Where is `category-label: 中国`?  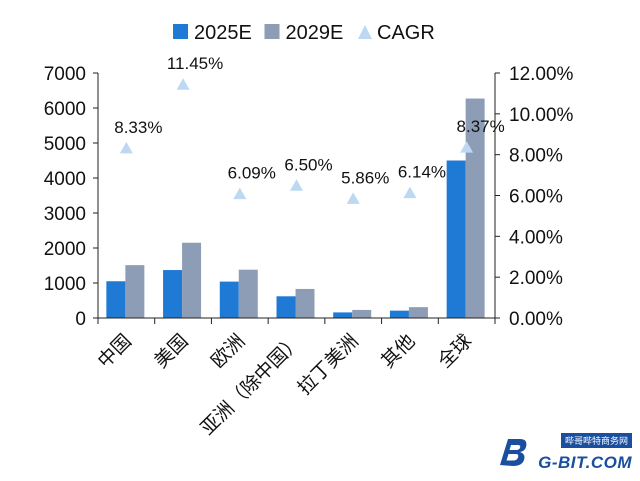
category-label: 中国 is located at coordinates (114, 351).